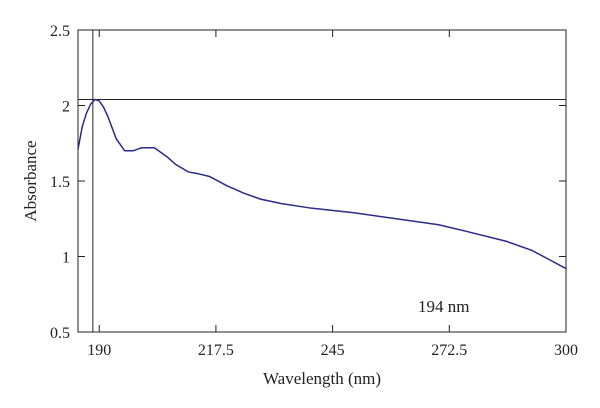 The image size is (600, 408). What do you see at coordinates (60, 333) in the screenshot?
I see `y-tick-label: 0.5` at bounding box center [60, 333].